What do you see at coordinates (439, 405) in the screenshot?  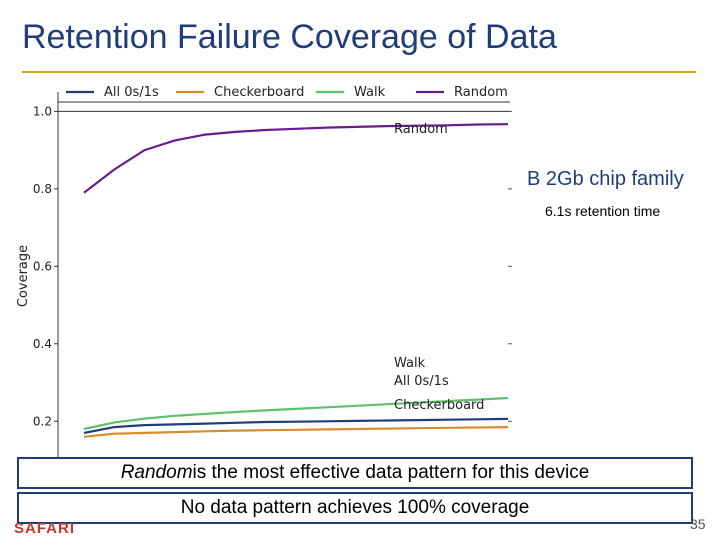 I see `series-label-checkerboard: Checkerboard` at bounding box center [439, 405].